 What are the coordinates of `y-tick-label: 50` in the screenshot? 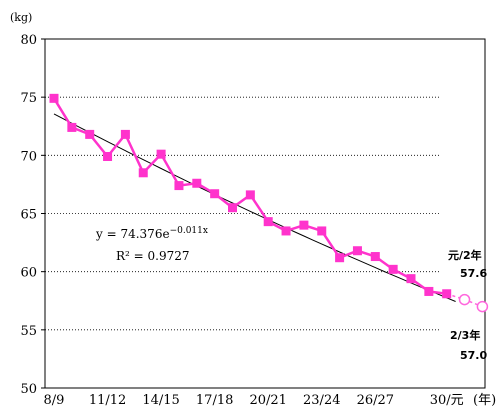 It's located at (28, 389).